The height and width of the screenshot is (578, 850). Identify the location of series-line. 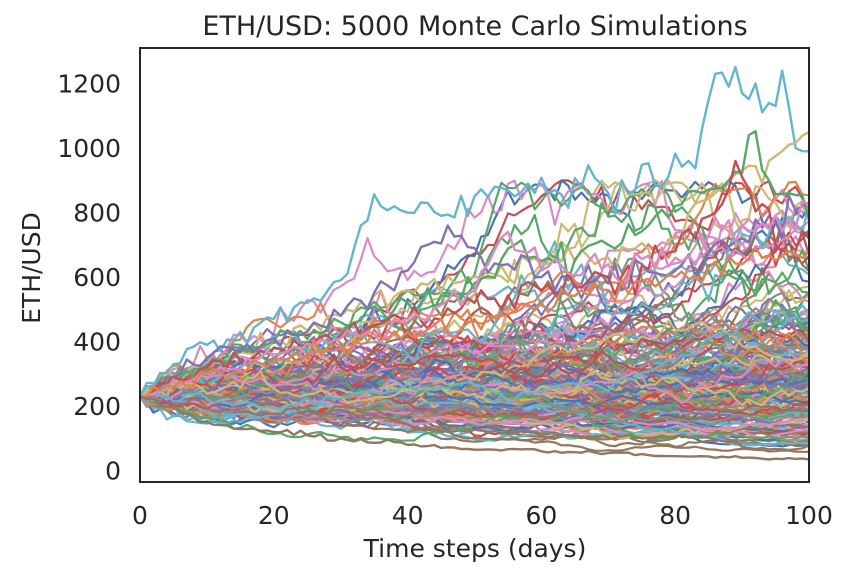
(474, 428).